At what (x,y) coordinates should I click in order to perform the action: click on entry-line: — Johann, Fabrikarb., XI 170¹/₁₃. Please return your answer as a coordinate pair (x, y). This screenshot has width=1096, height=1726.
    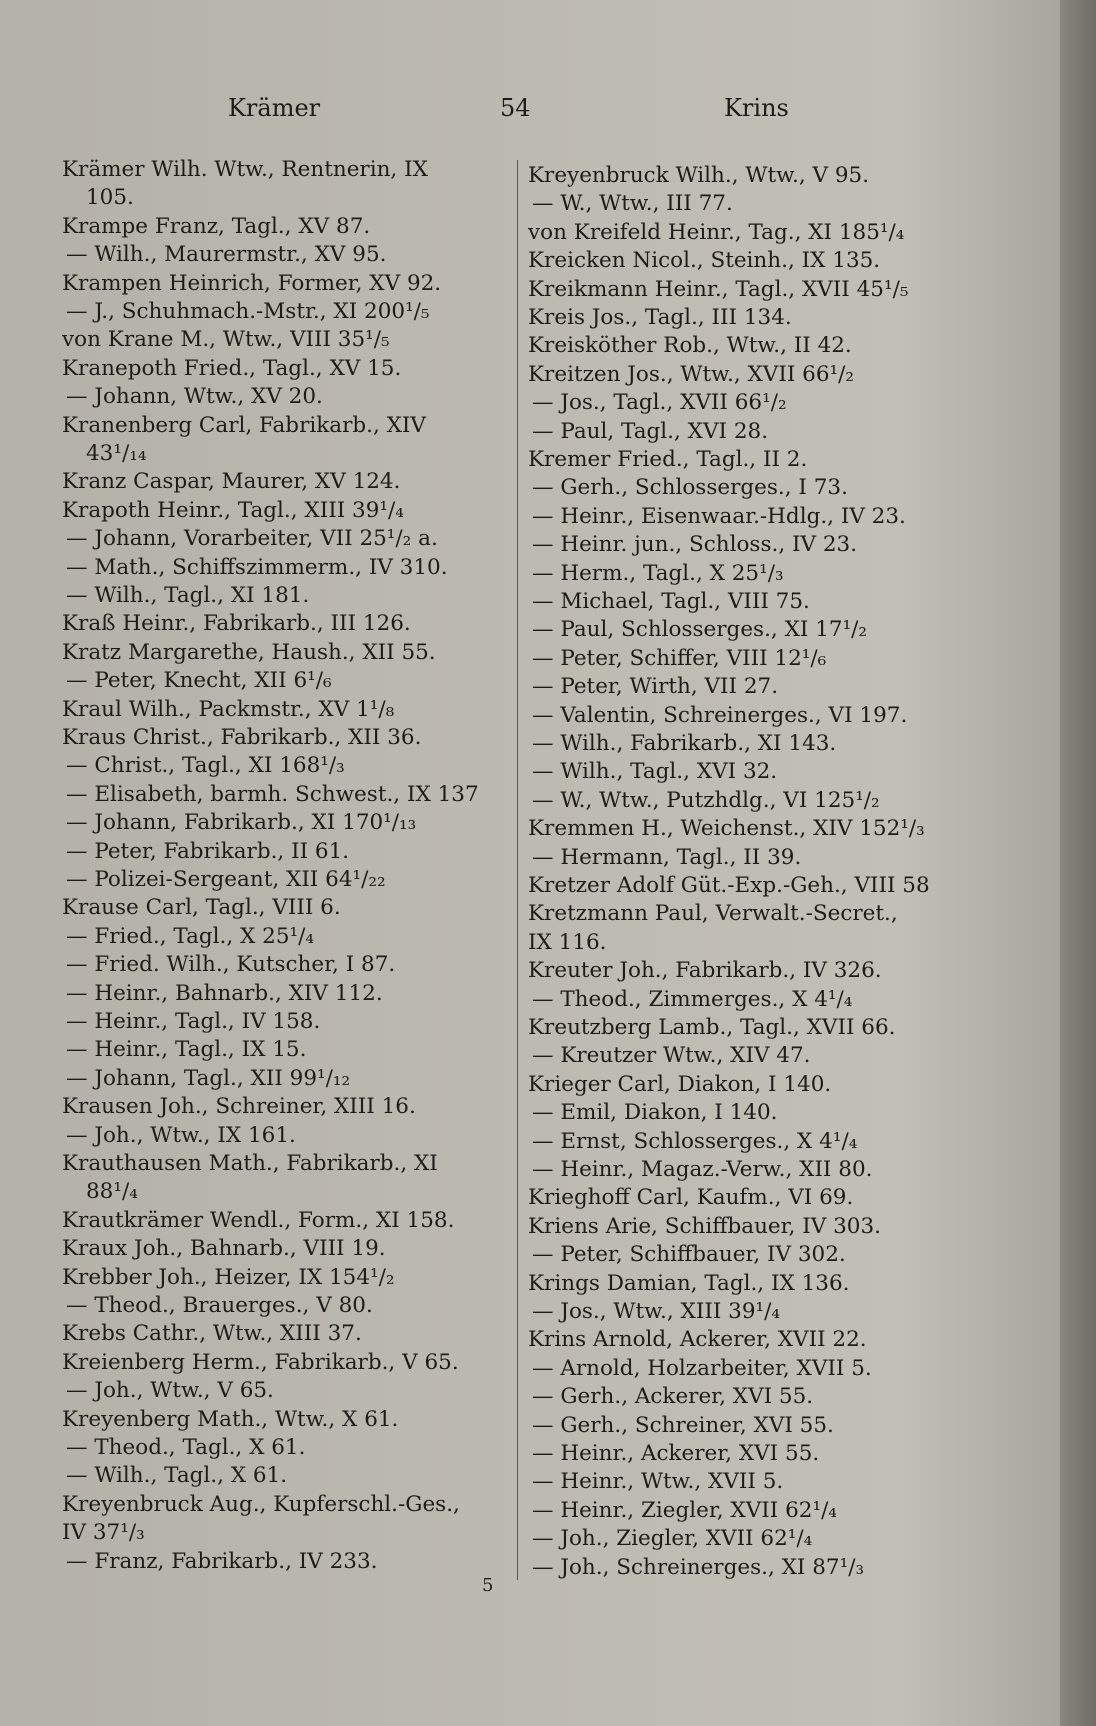
    Looking at the image, I should click on (241, 823).